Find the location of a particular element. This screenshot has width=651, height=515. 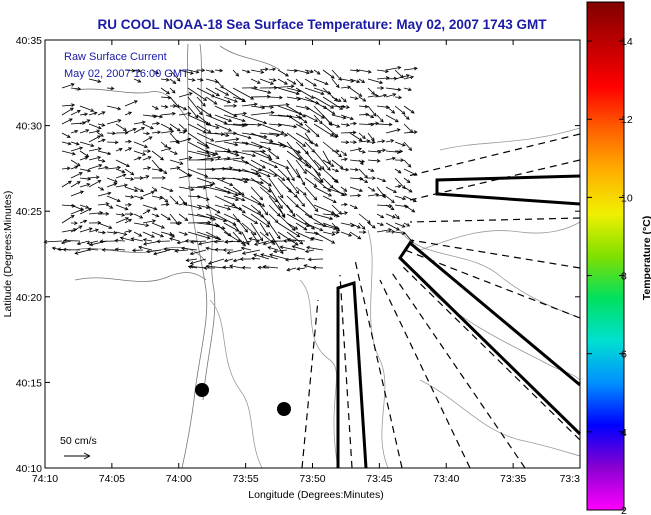

x-tick-label: 73:3 is located at coordinates (570, 479).